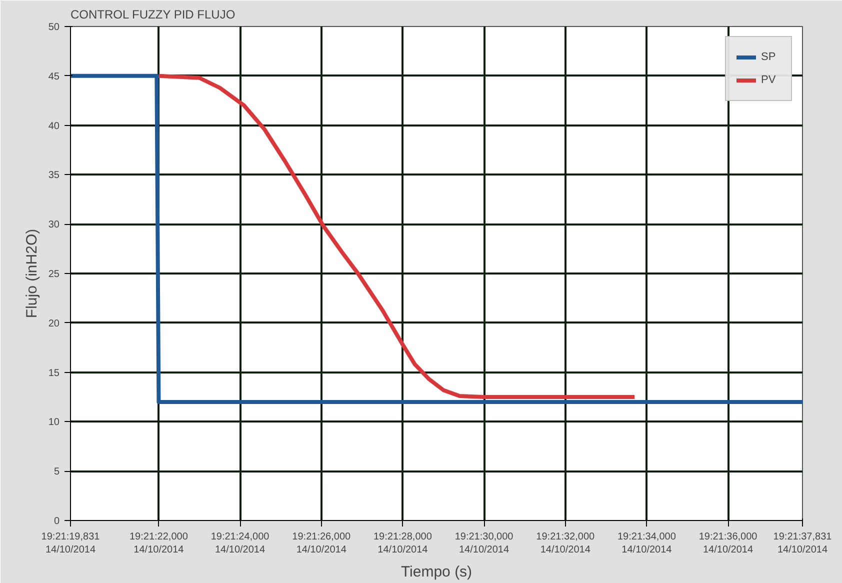  What do you see at coordinates (159, 544) in the screenshot?
I see `x-tick-label: 19:21:22,000 14/10/2014` at bounding box center [159, 544].